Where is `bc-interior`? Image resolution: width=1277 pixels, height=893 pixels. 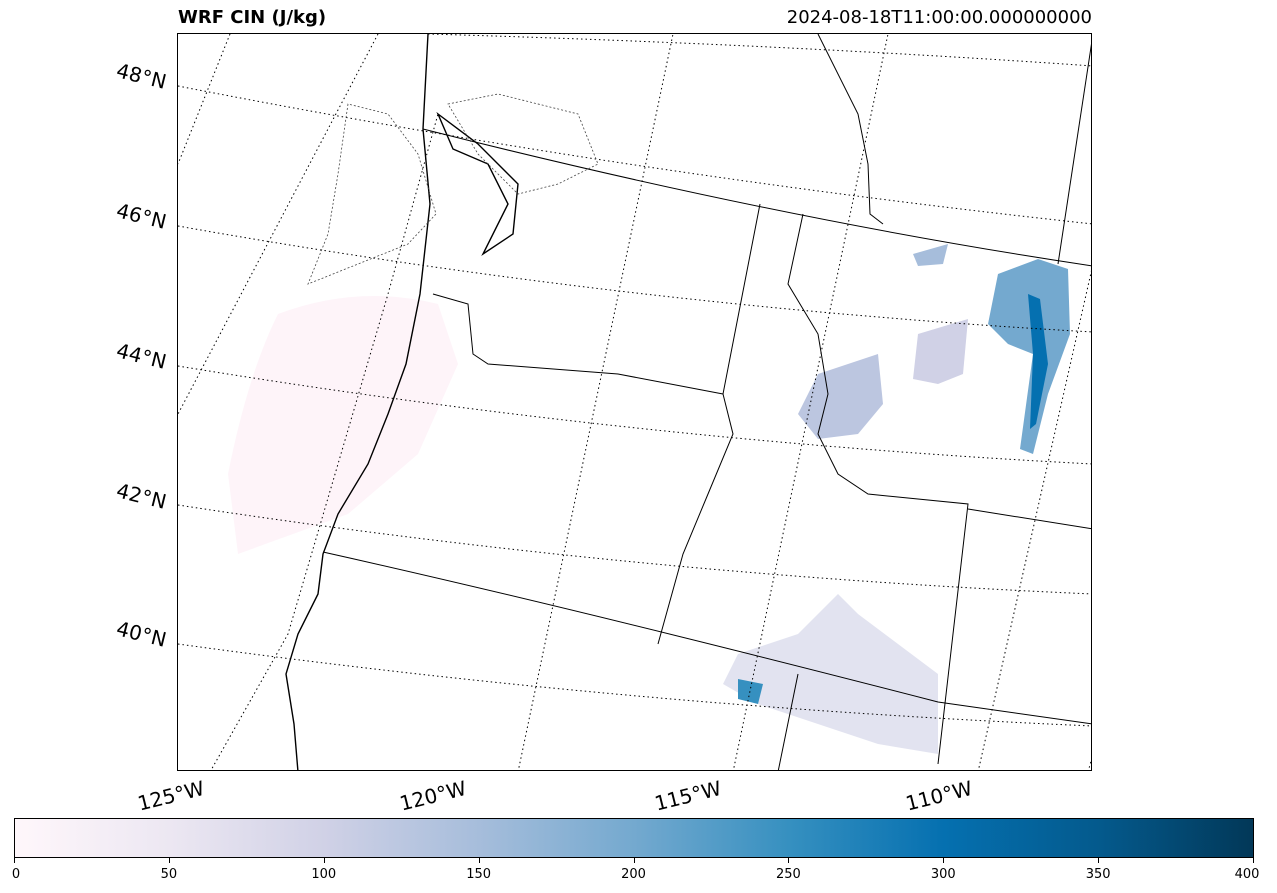
bc-interior is located at coordinates (523, 144).